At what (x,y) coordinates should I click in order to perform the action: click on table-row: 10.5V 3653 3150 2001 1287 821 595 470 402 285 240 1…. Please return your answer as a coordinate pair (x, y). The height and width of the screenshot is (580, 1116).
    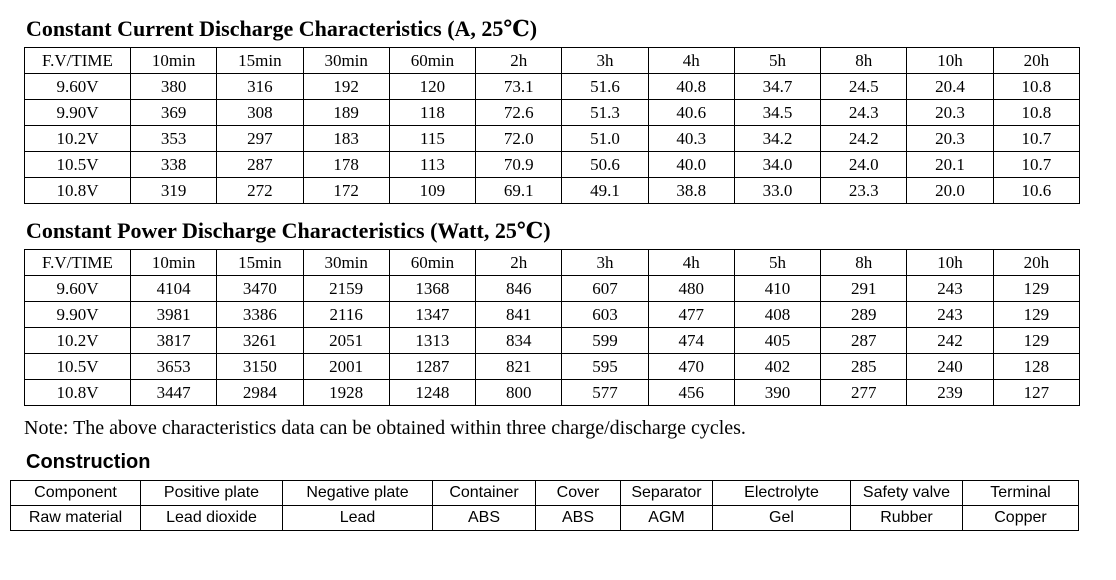
    Looking at the image, I should click on (552, 366).